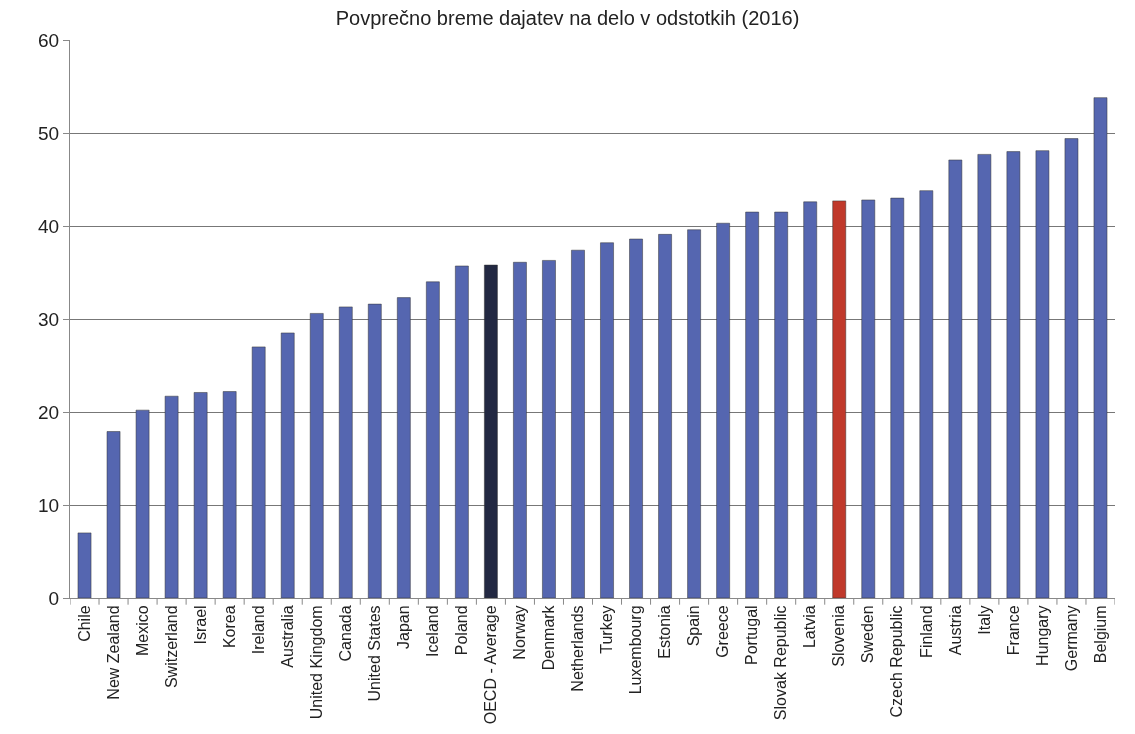 This screenshot has width=1135, height=734. Describe the element at coordinates (1042, 635) in the screenshot. I see `x-tick-label: Hungary` at that location.